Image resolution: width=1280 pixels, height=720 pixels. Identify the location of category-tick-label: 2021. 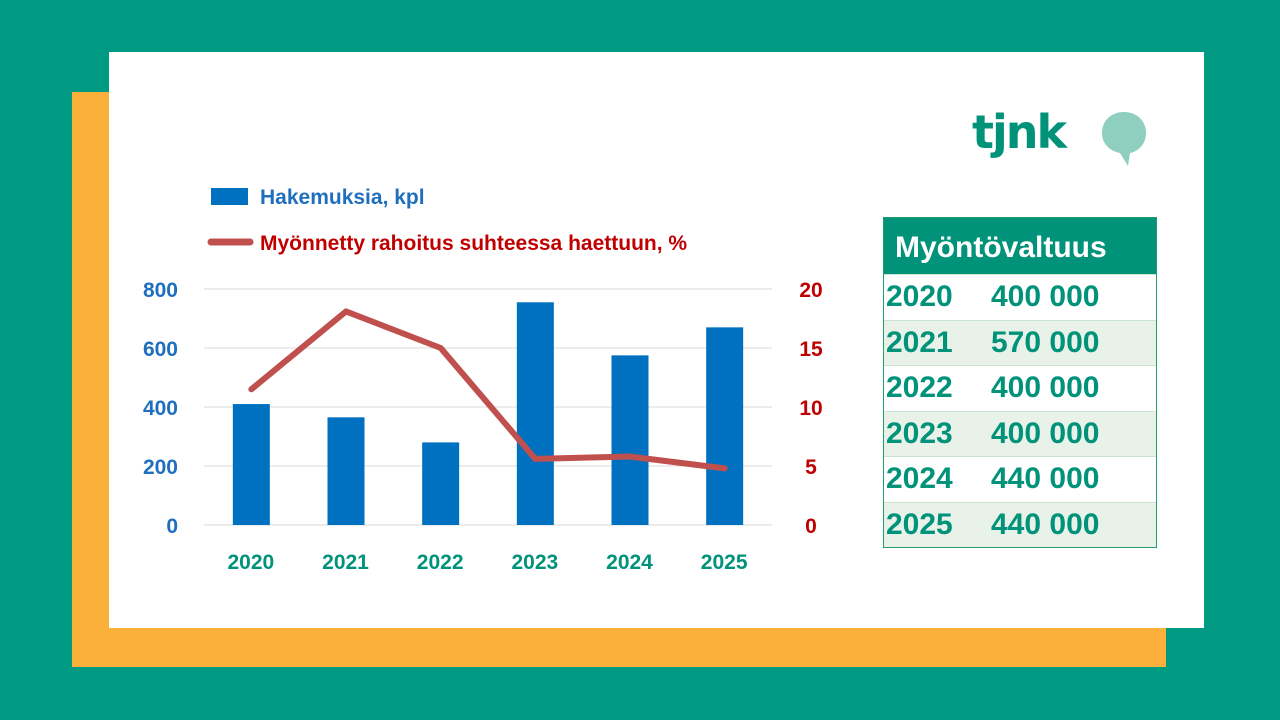
(345, 562).